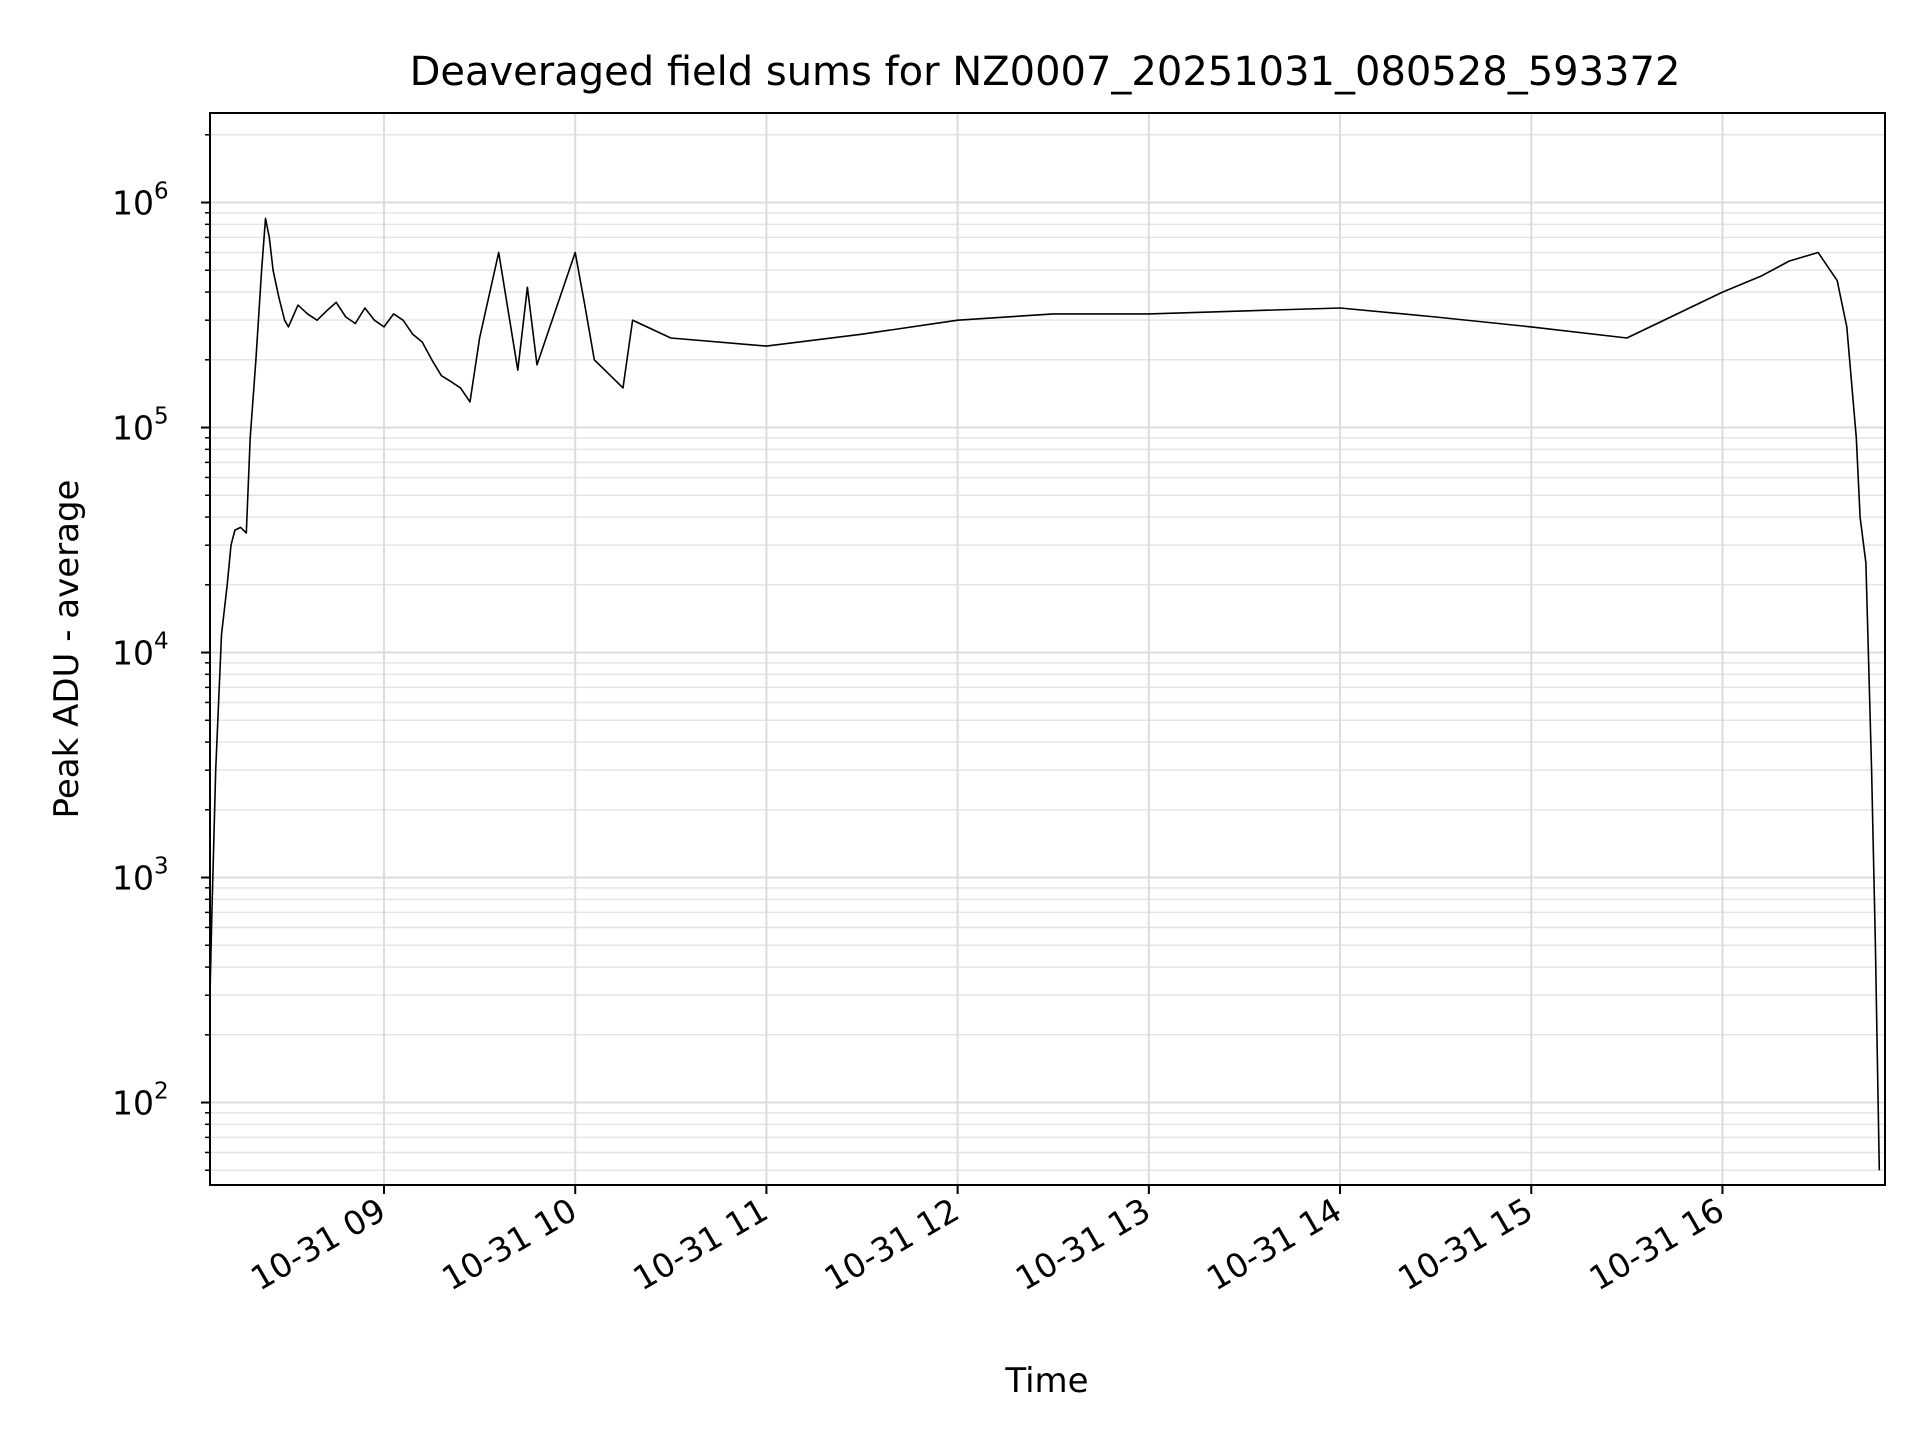 Image resolution: width=1920 pixels, height=1440 pixels. What do you see at coordinates (140, 1101) in the screenshot?
I see `y-tick-label: 10²` at bounding box center [140, 1101].